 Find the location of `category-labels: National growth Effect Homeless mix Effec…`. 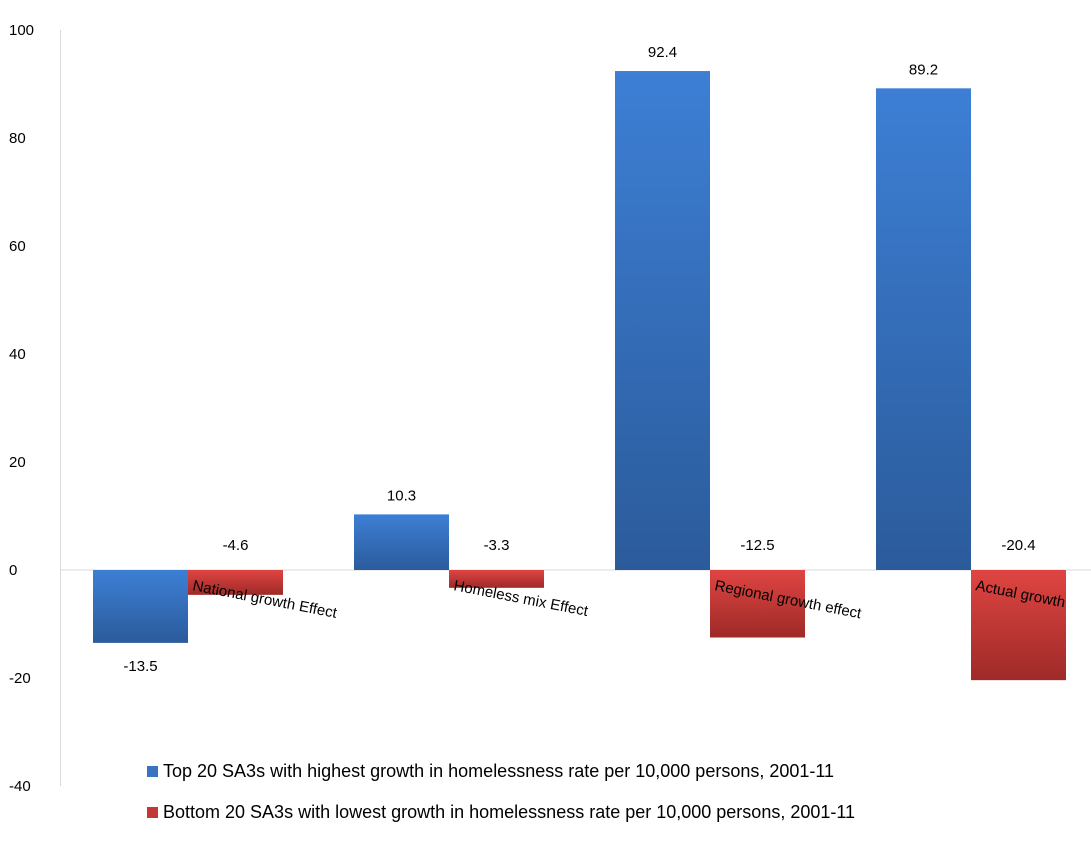

category-labels: National growth Effect Homeless mix Effec… is located at coordinates (628, 599).